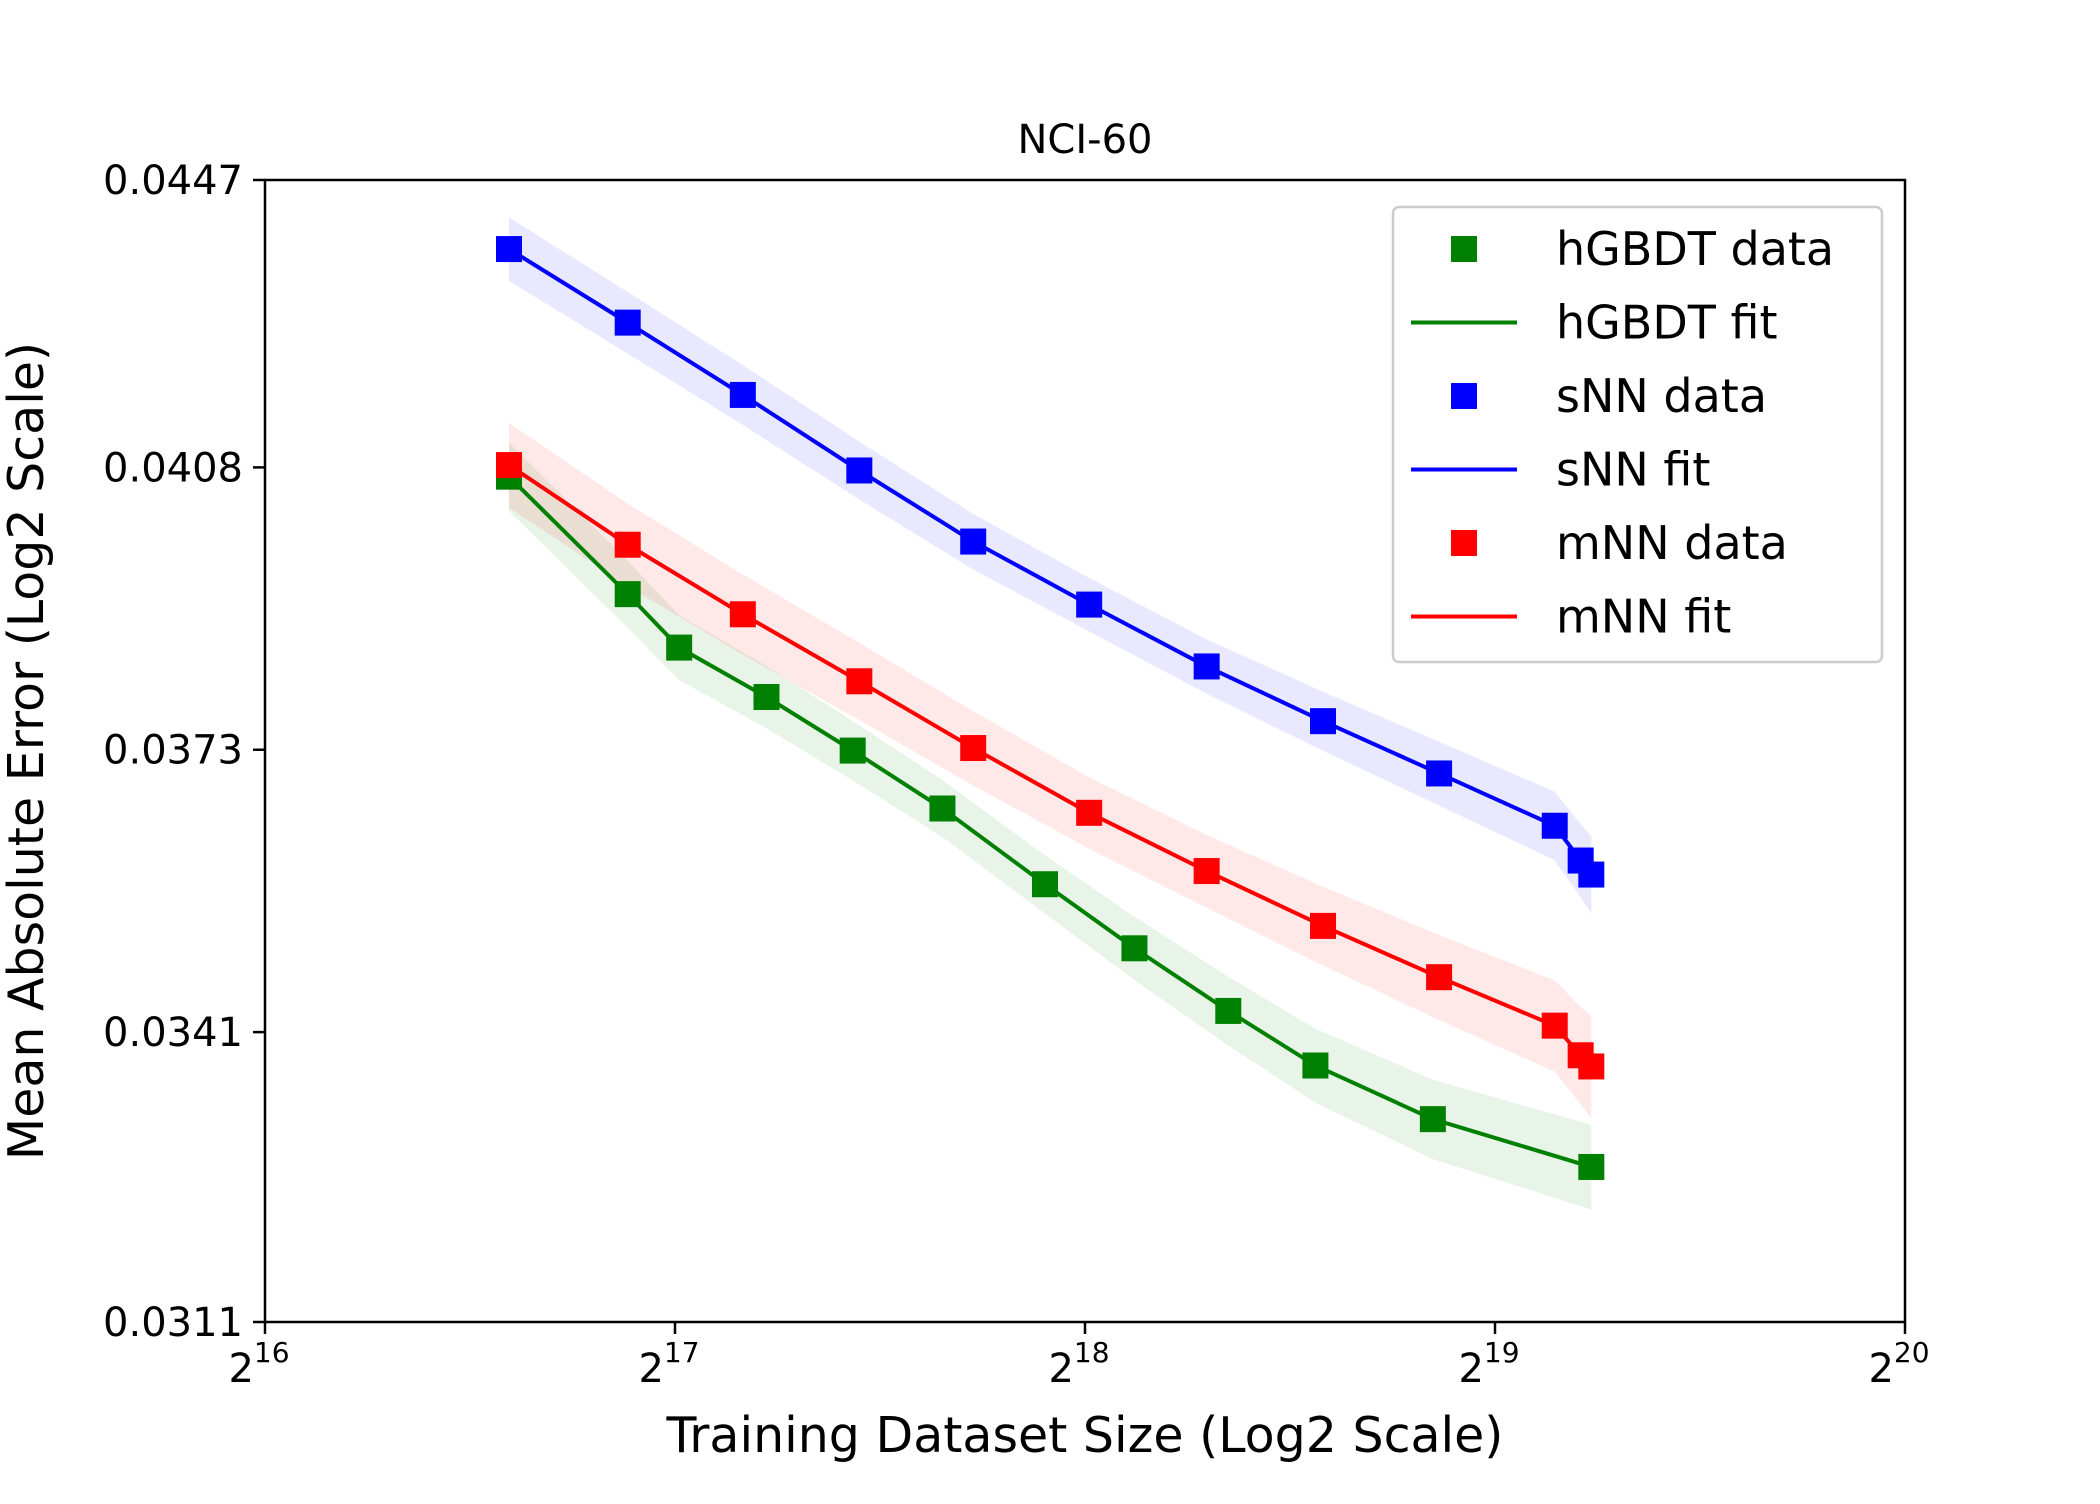 The image size is (2100, 1504). Describe the element at coordinates (173, 1033) in the screenshot. I see `y-tick-label: 0.0341` at that location.